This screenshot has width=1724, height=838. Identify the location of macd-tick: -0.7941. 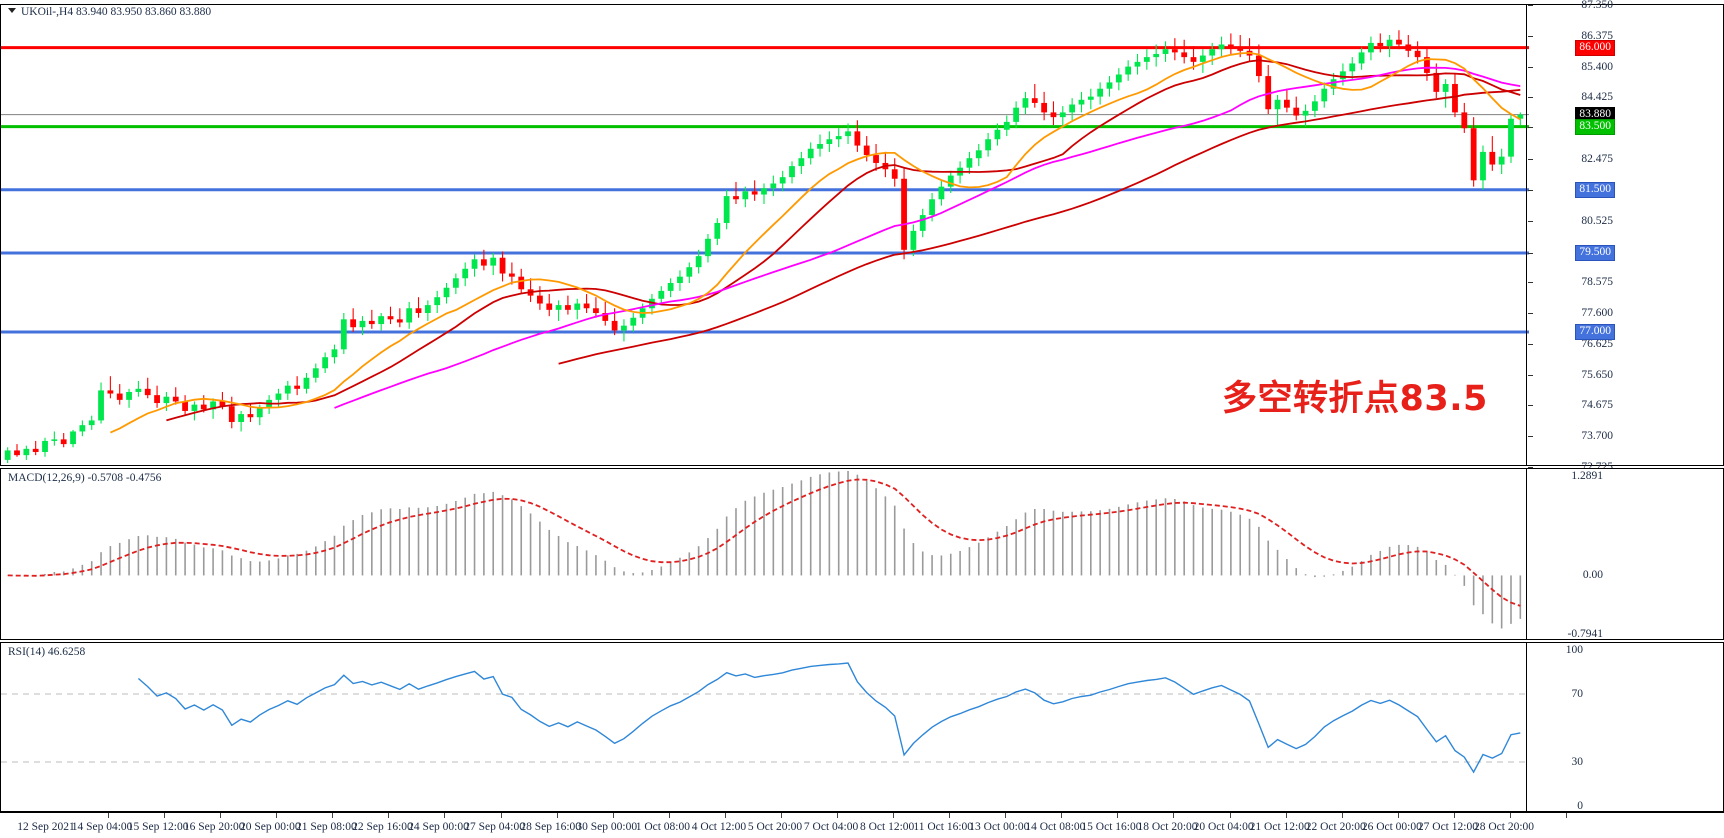
(1585, 634).